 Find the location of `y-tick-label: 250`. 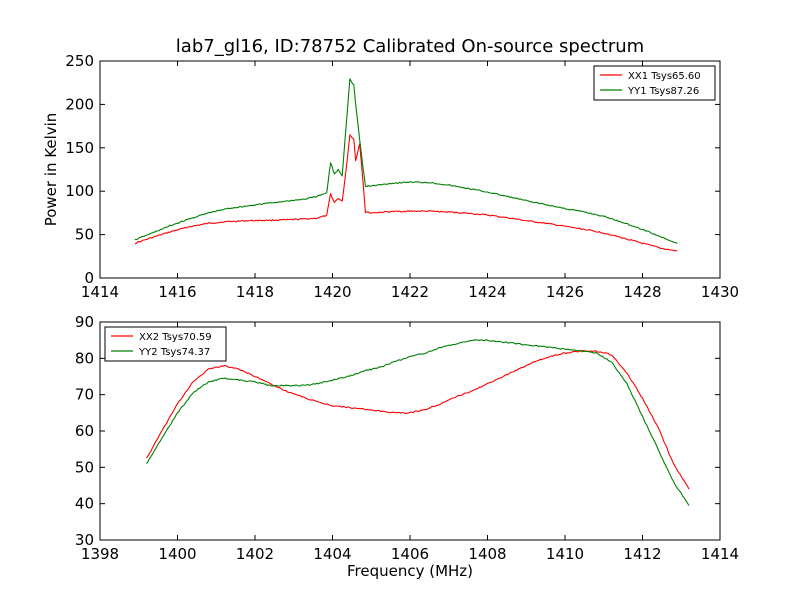

y-tick-label: 250 is located at coordinates (79, 61).